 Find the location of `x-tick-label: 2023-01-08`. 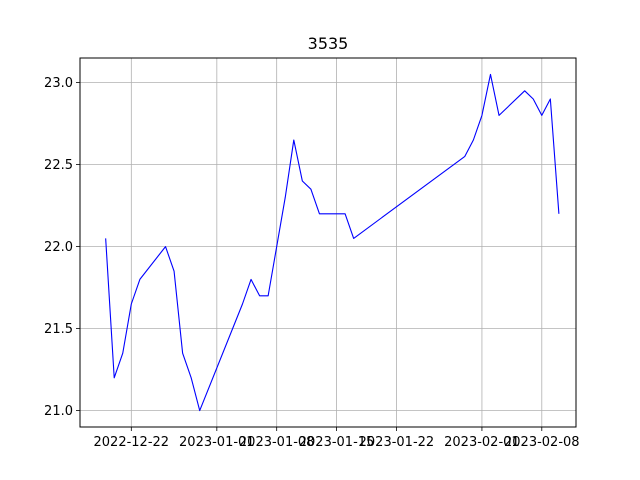

x-tick-label: 2023-01-08 is located at coordinates (277, 442).